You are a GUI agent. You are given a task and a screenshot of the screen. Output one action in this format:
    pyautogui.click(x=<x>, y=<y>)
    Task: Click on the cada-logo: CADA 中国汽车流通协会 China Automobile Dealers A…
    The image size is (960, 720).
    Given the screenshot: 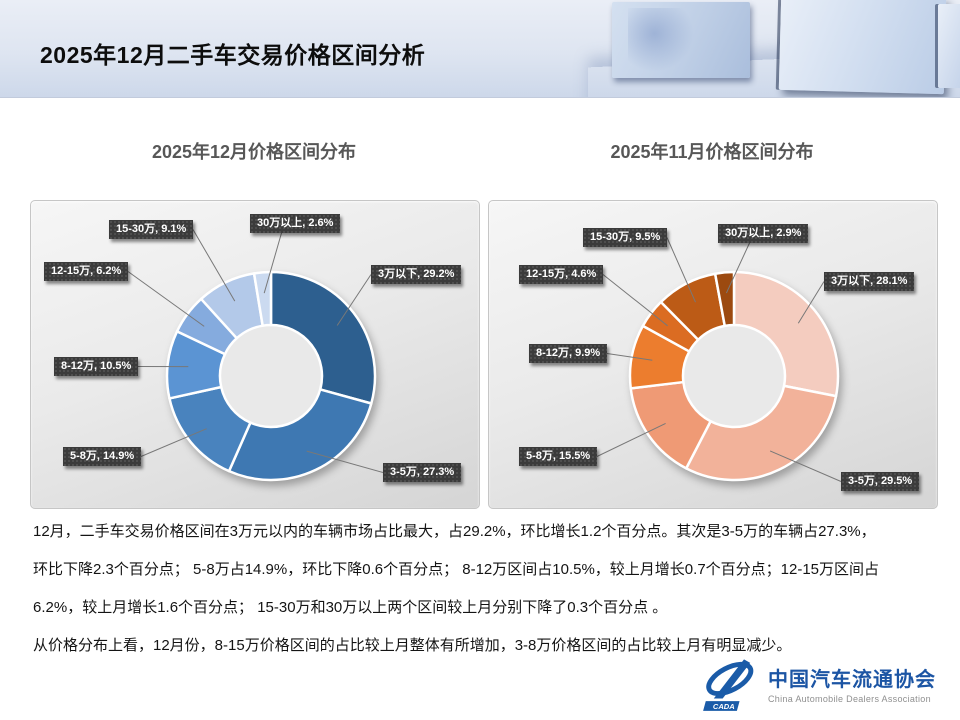 What is the action you would take?
    pyautogui.click(x=816, y=686)
    